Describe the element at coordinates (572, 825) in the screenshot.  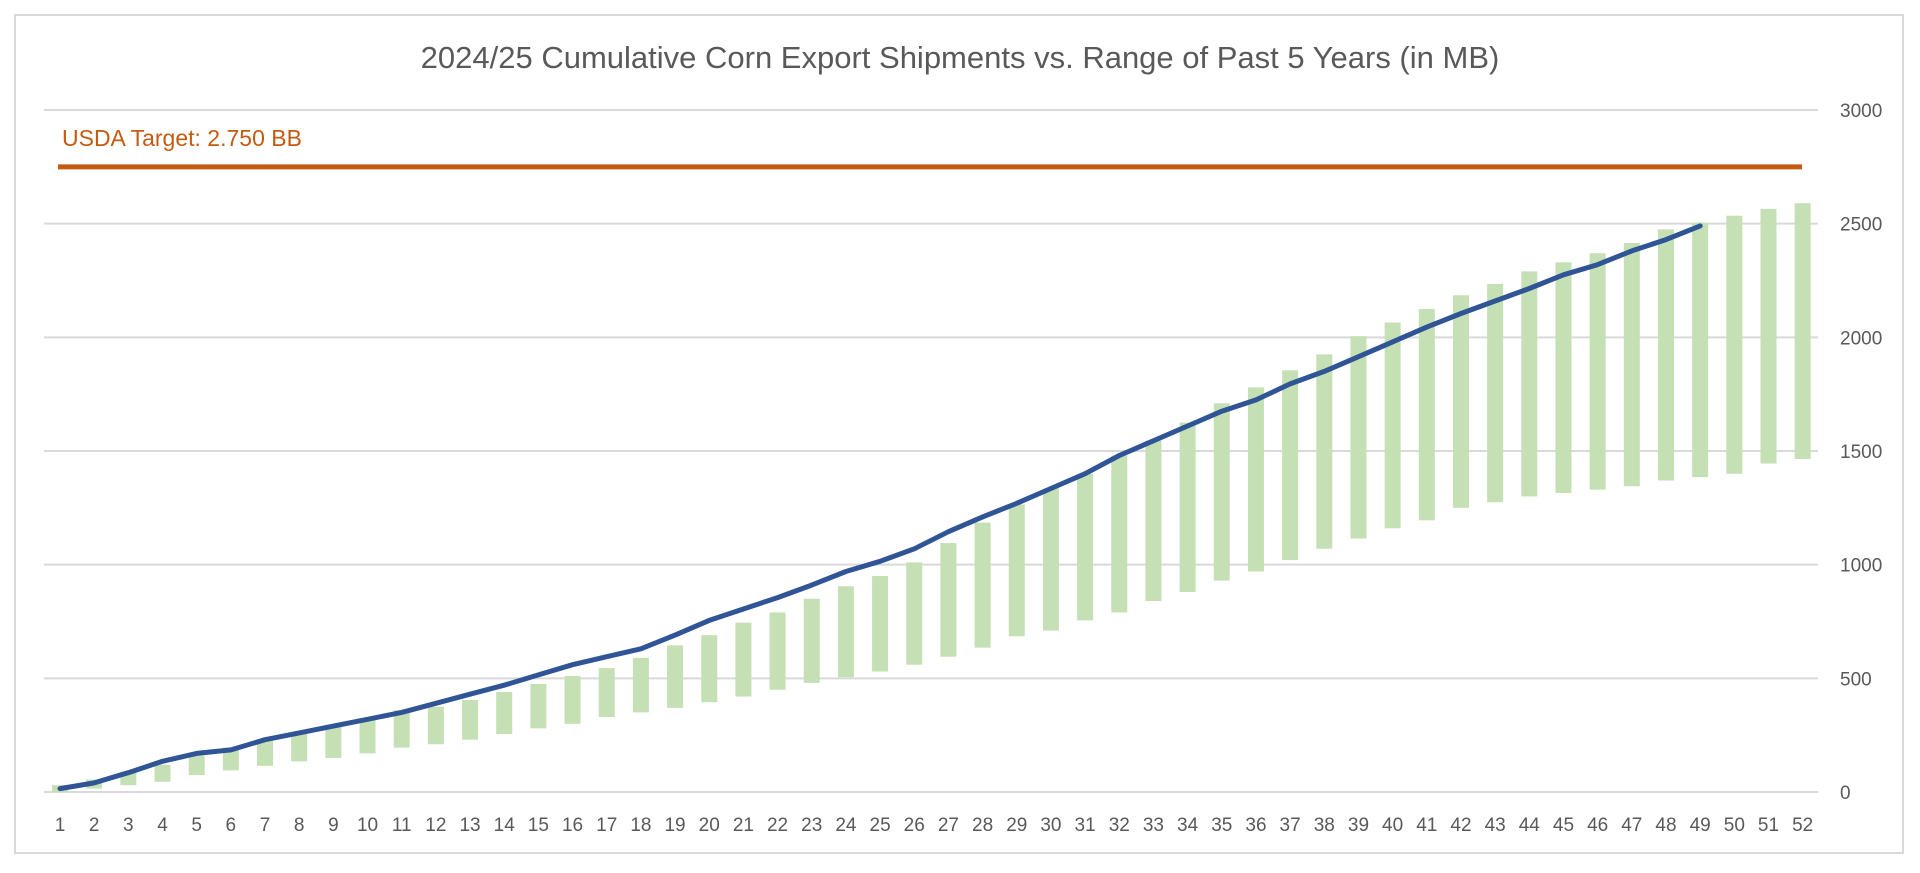
I see `x-tick-label: 16` at that location.